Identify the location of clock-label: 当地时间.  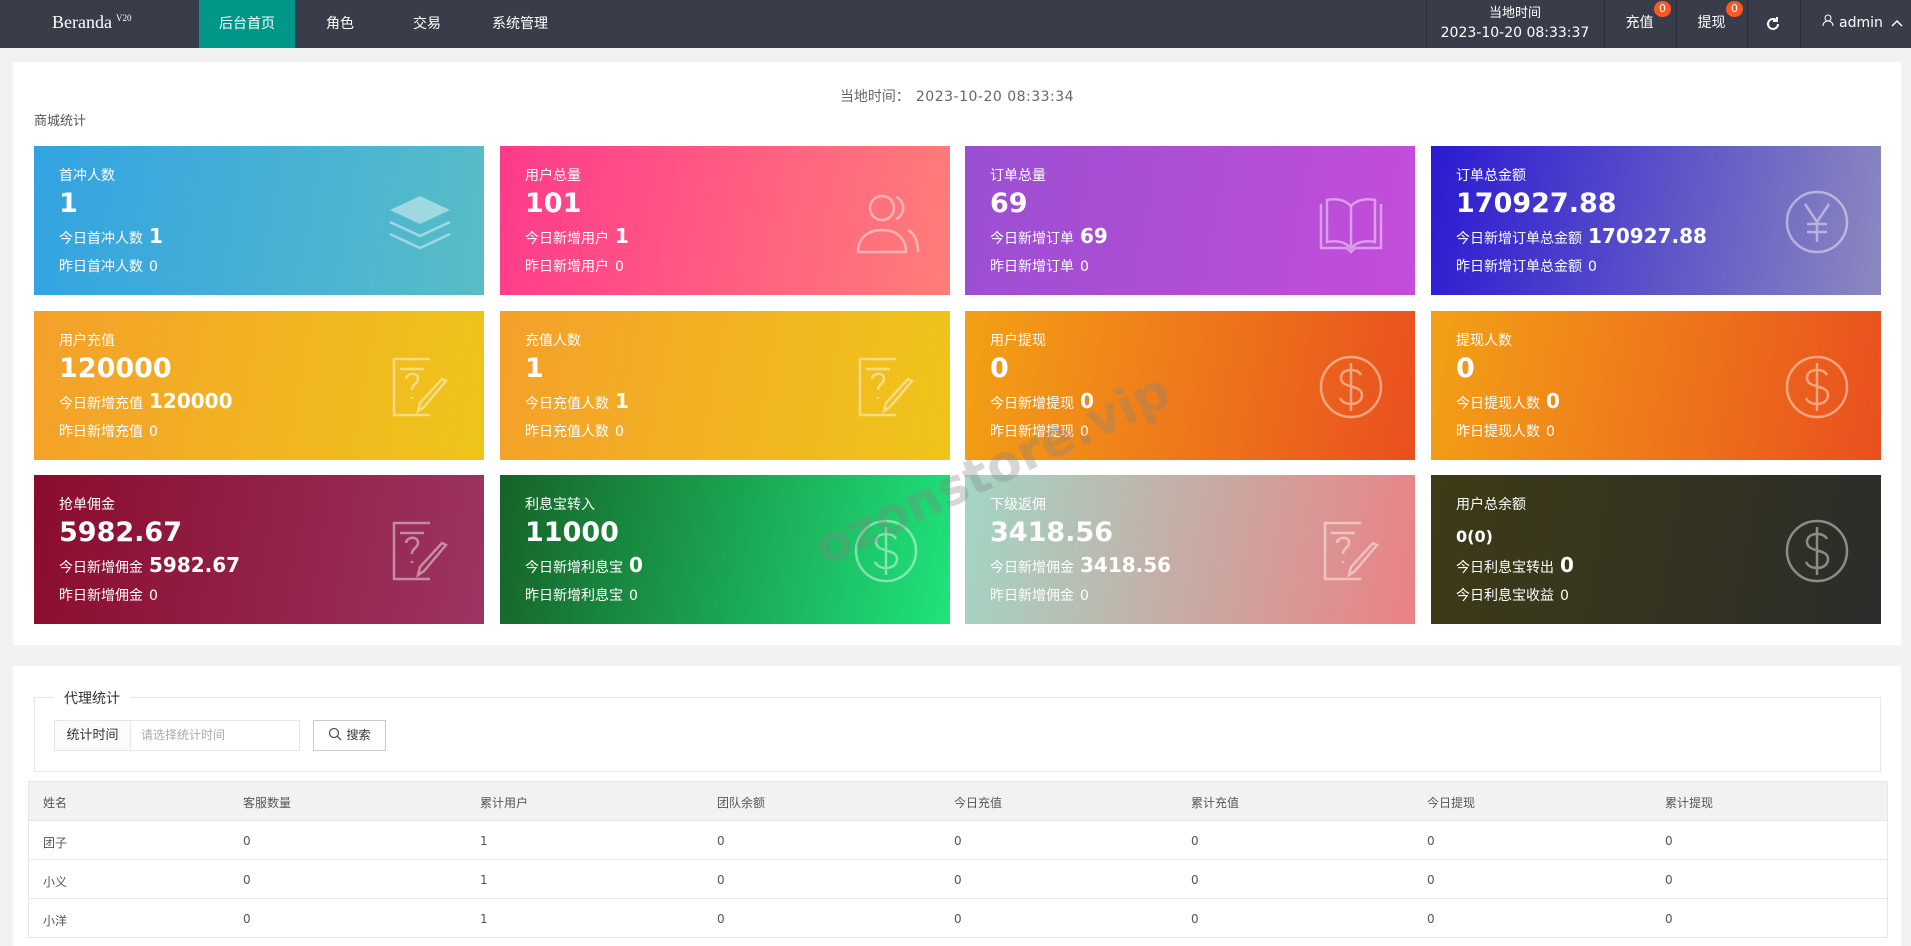
(1514, 13).